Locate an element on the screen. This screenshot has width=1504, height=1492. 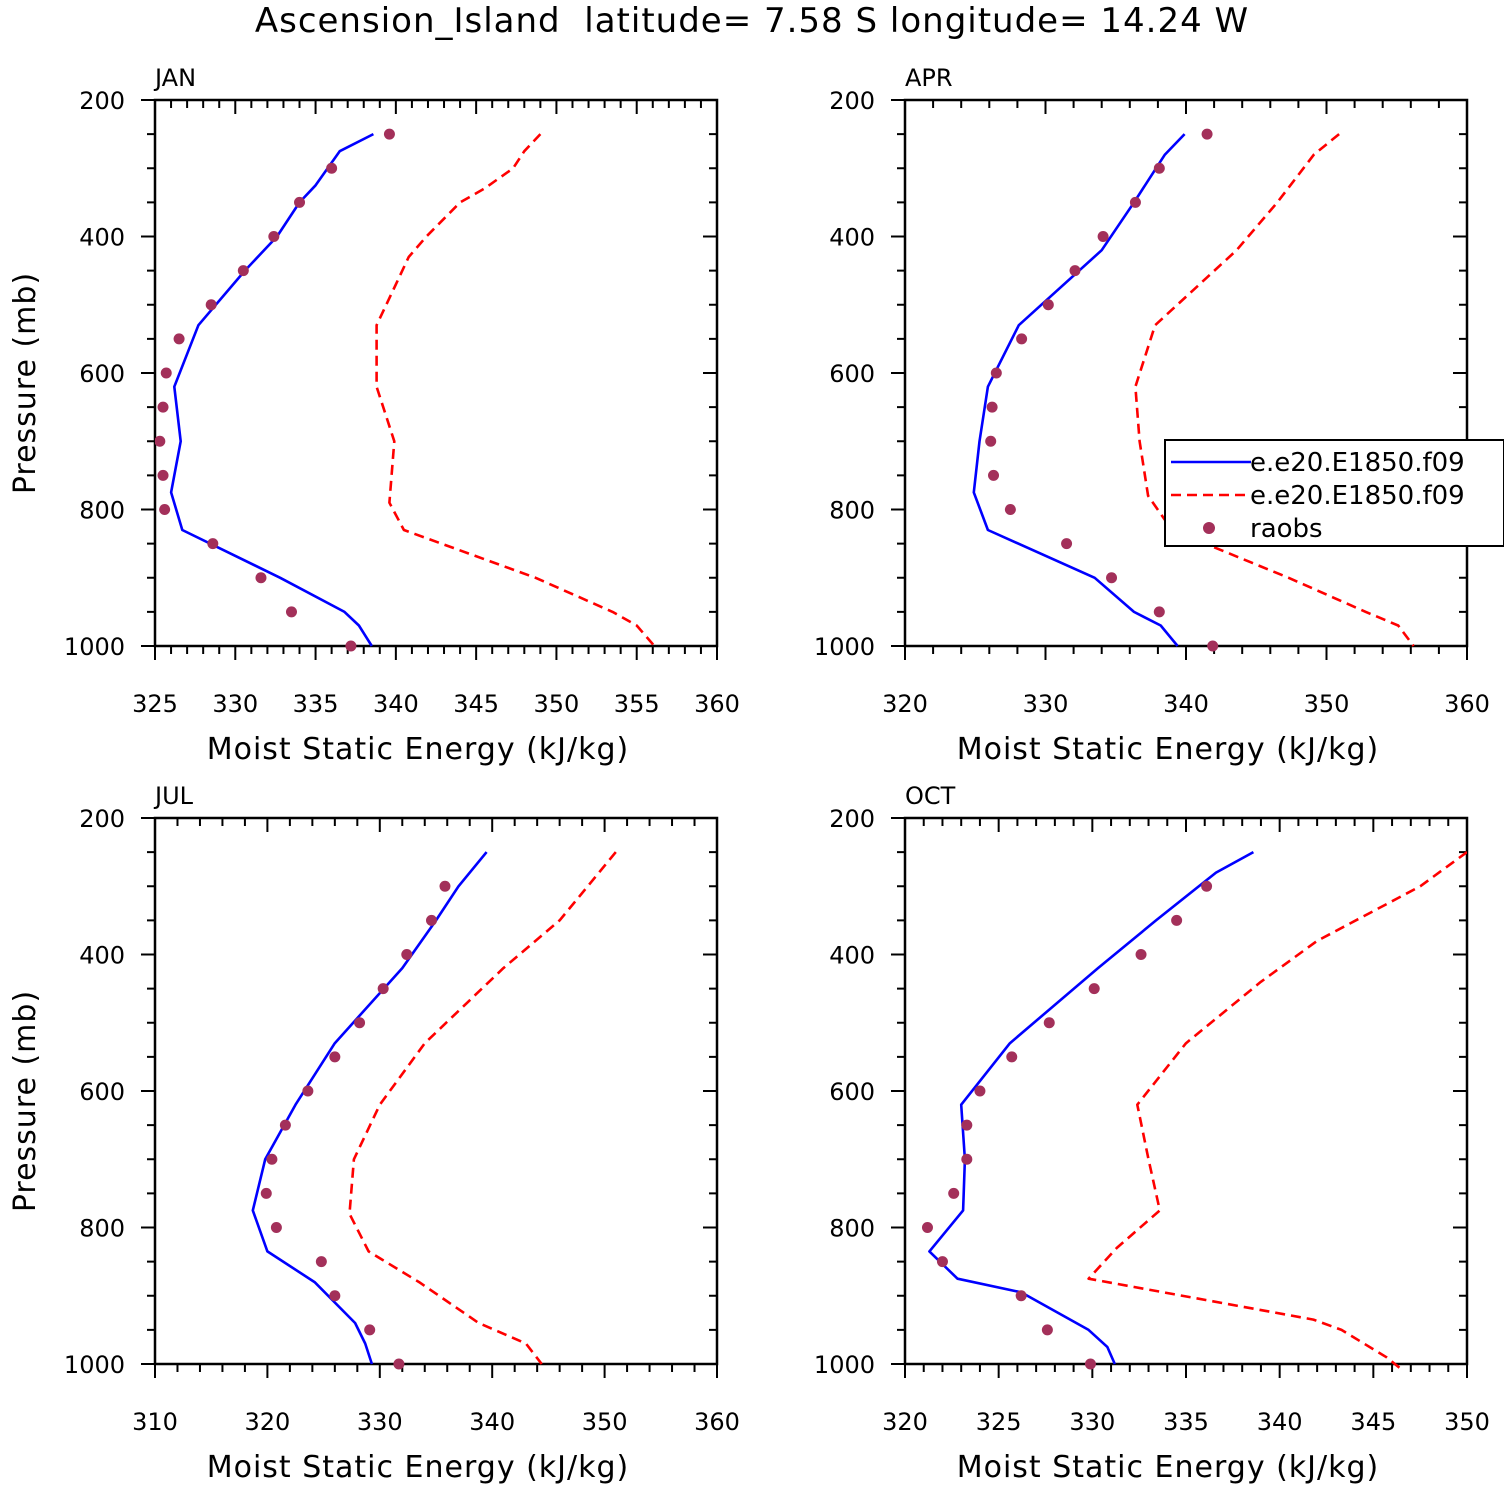
x-tick-label: 335 is located at coordinates (1186, 1422).